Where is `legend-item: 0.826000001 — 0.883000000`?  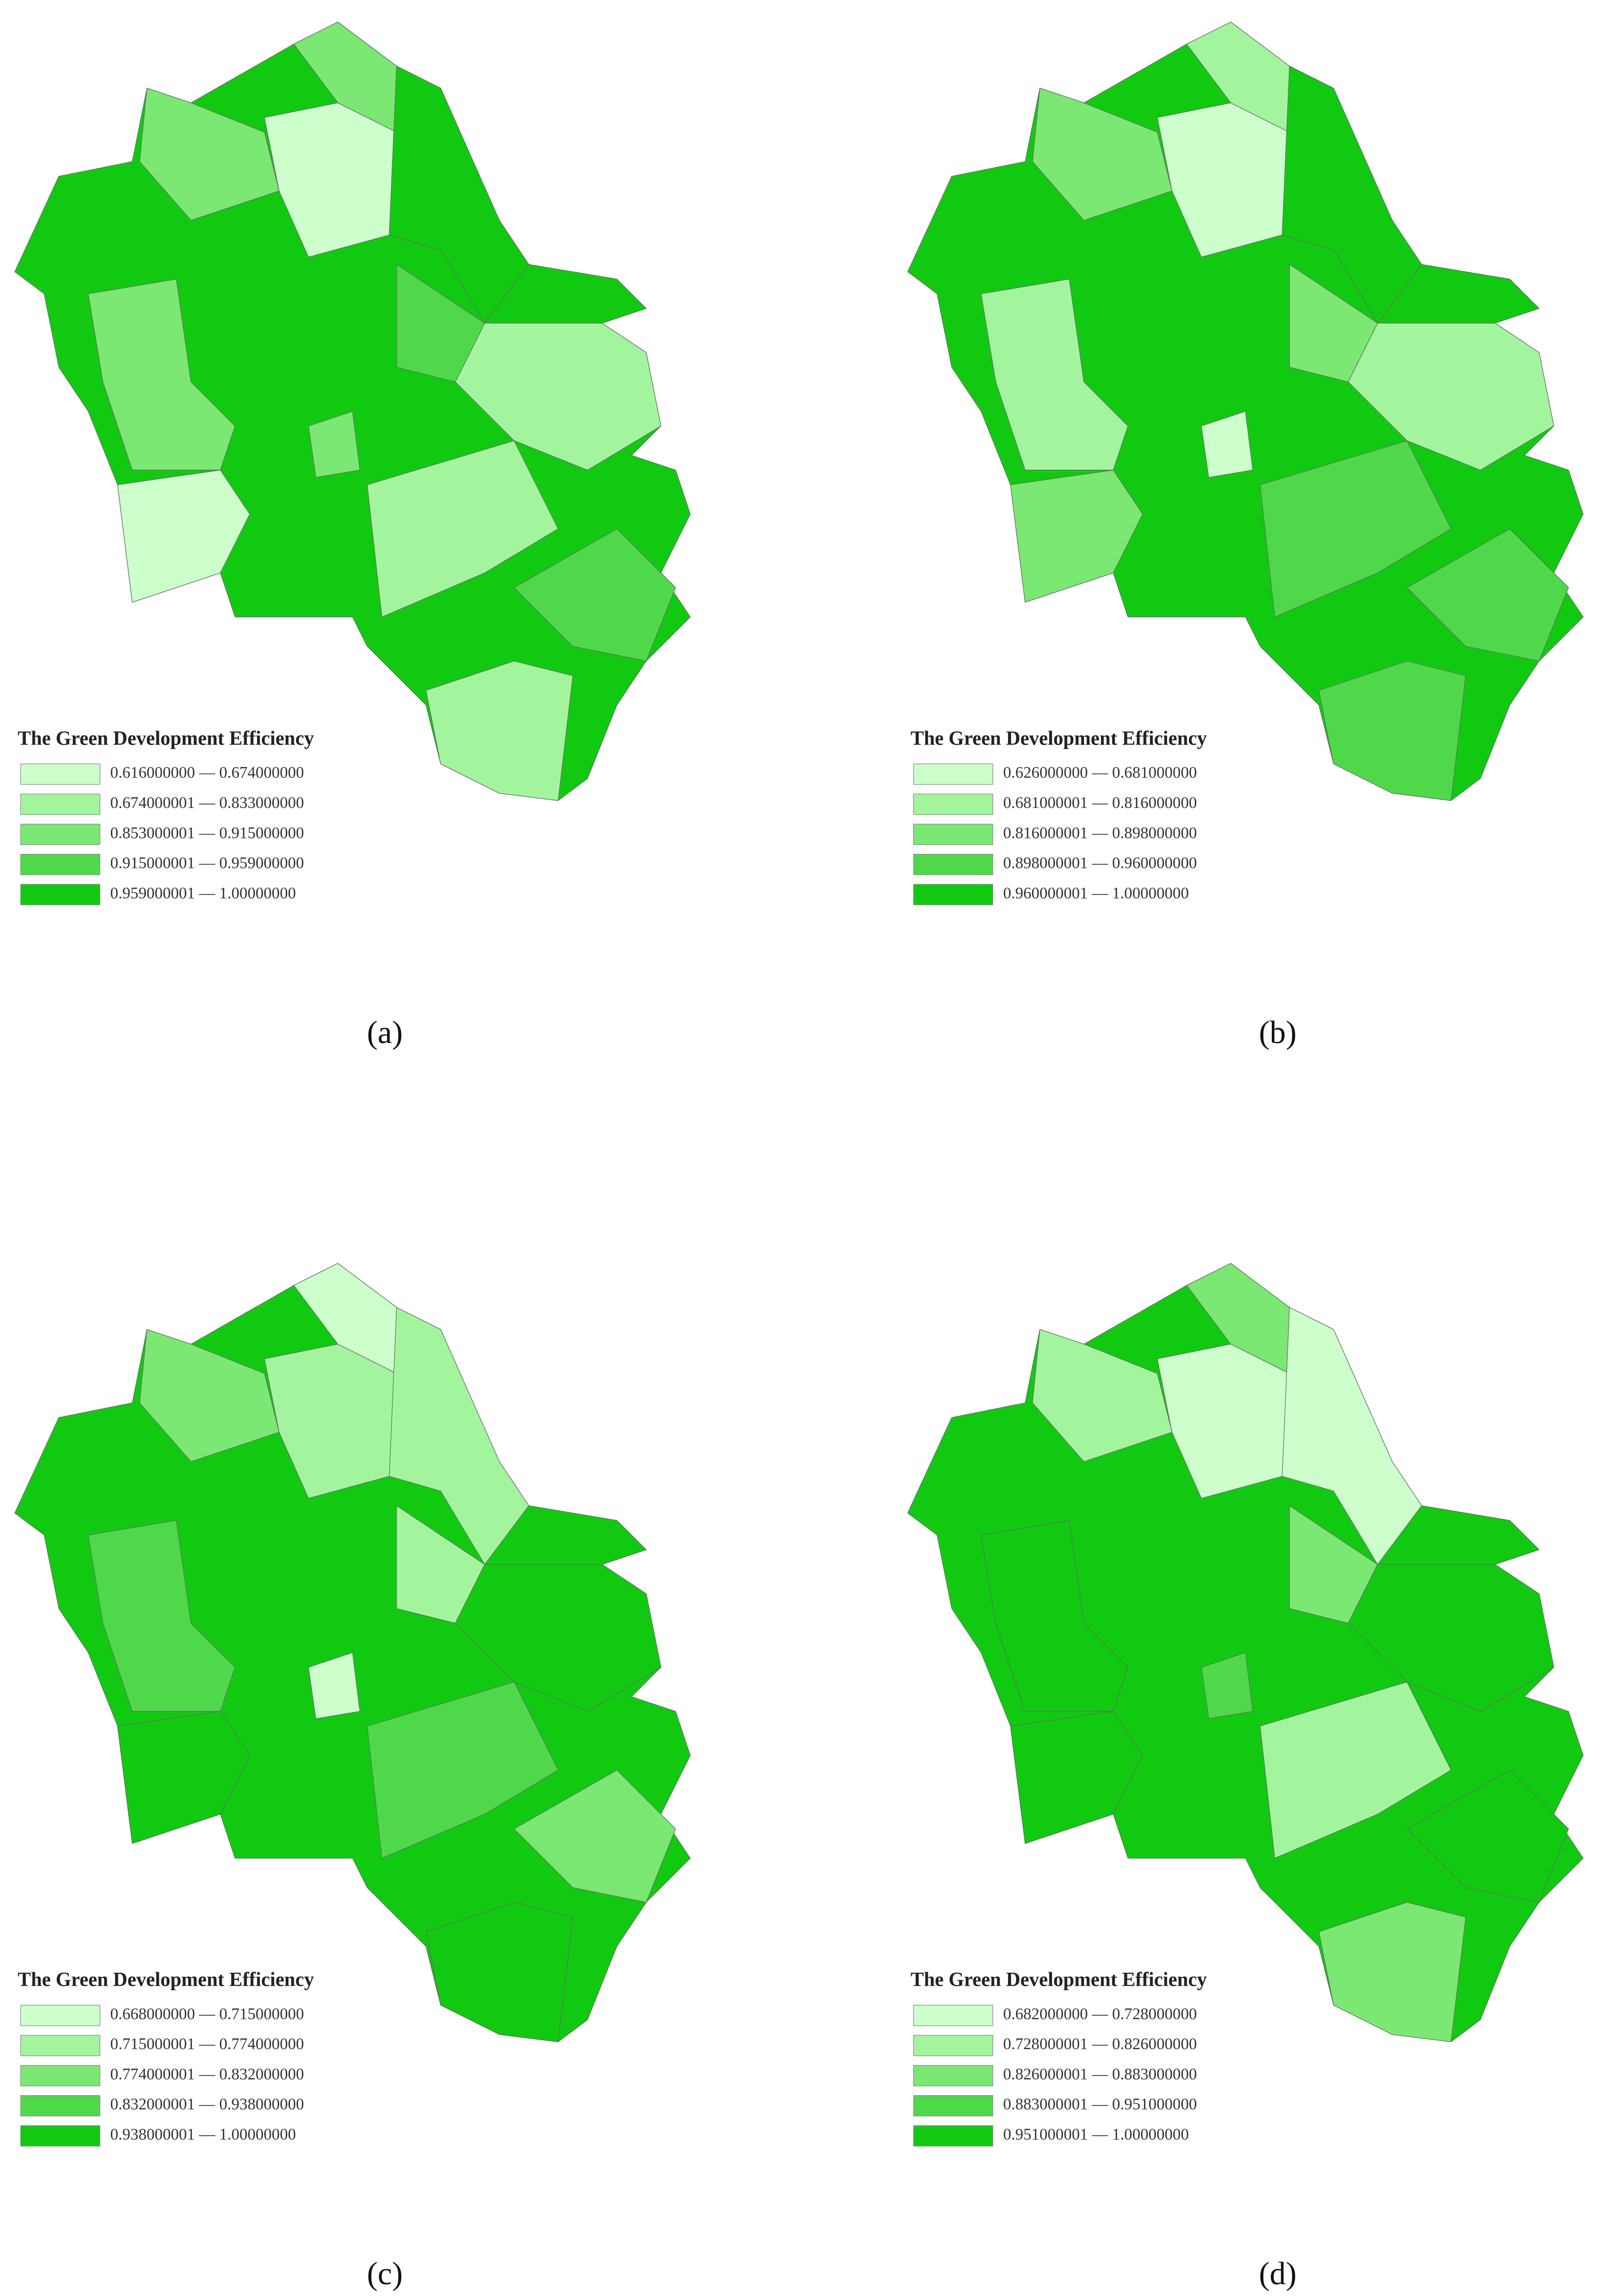 legend-item: 0.826000001 — 0.883000000 is located at coordinates (1100, 2074).